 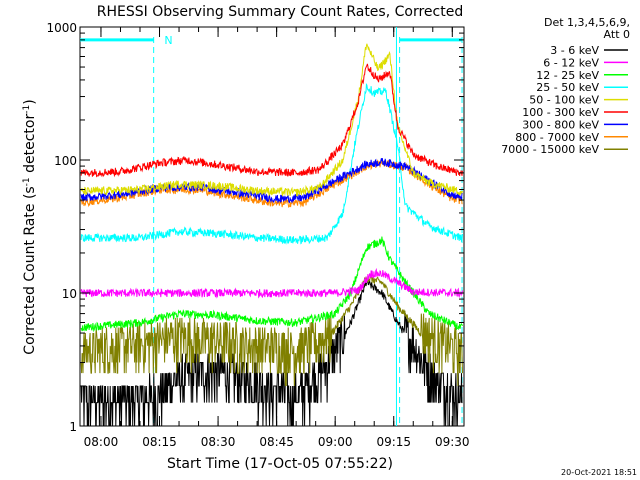 What do you see at coordinates (452, 442) in the screenshot?
I see `x-tick-label: 09:30` at bounding box center [452, 442].